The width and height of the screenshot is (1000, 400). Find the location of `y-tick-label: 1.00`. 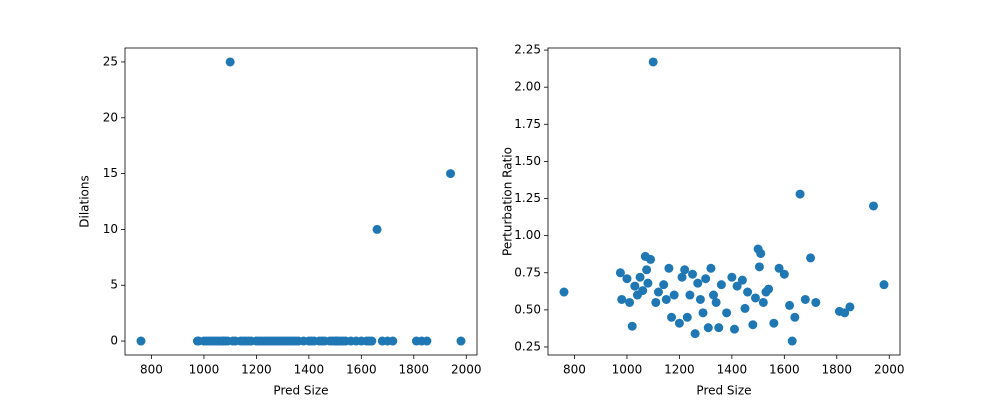

y-tick-label: 1.00 is located at coordinates (527, 235).